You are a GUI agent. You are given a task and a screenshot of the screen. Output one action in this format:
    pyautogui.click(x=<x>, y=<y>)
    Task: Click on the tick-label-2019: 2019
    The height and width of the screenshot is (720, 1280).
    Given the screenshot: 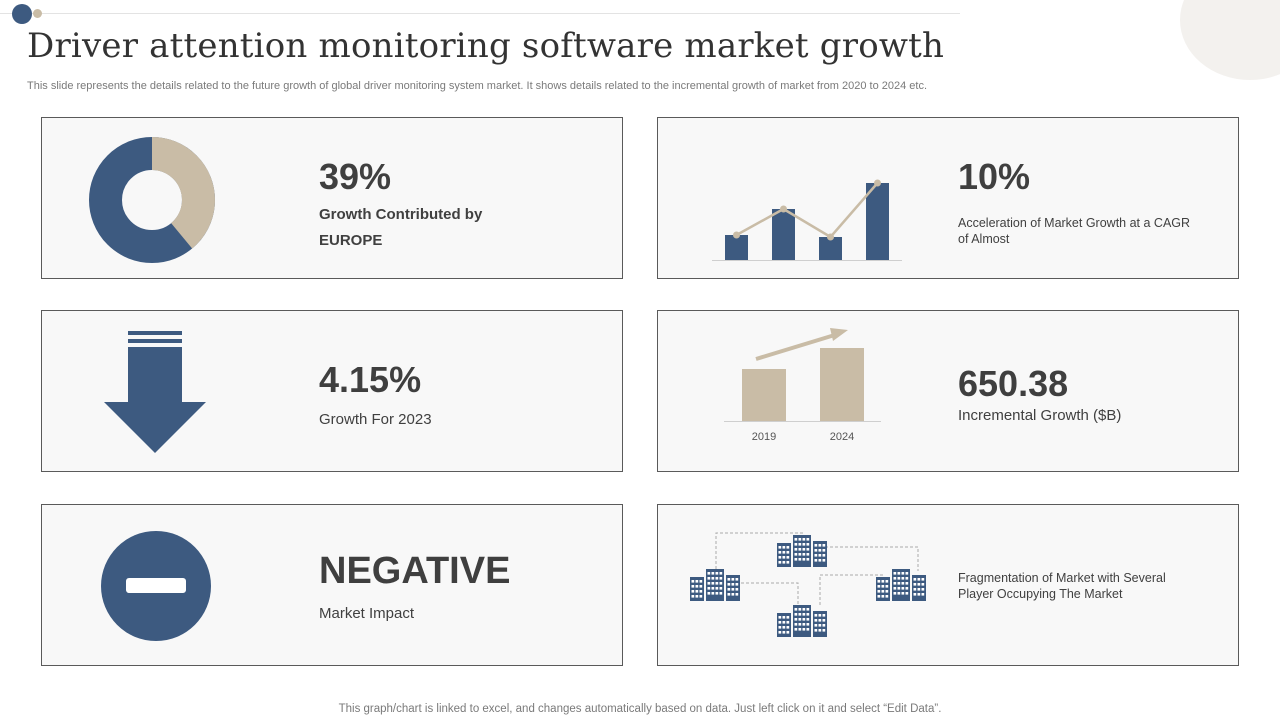 What is the action you would take?
    pyautogui.click(x=764, y=437)
    